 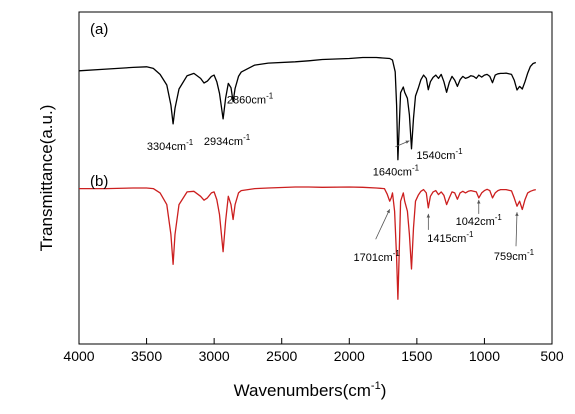 What do you see at coordinates (484, 356) in the screenshot?
I see `x-tick-label: 1000` at bounding box center [484, 356].